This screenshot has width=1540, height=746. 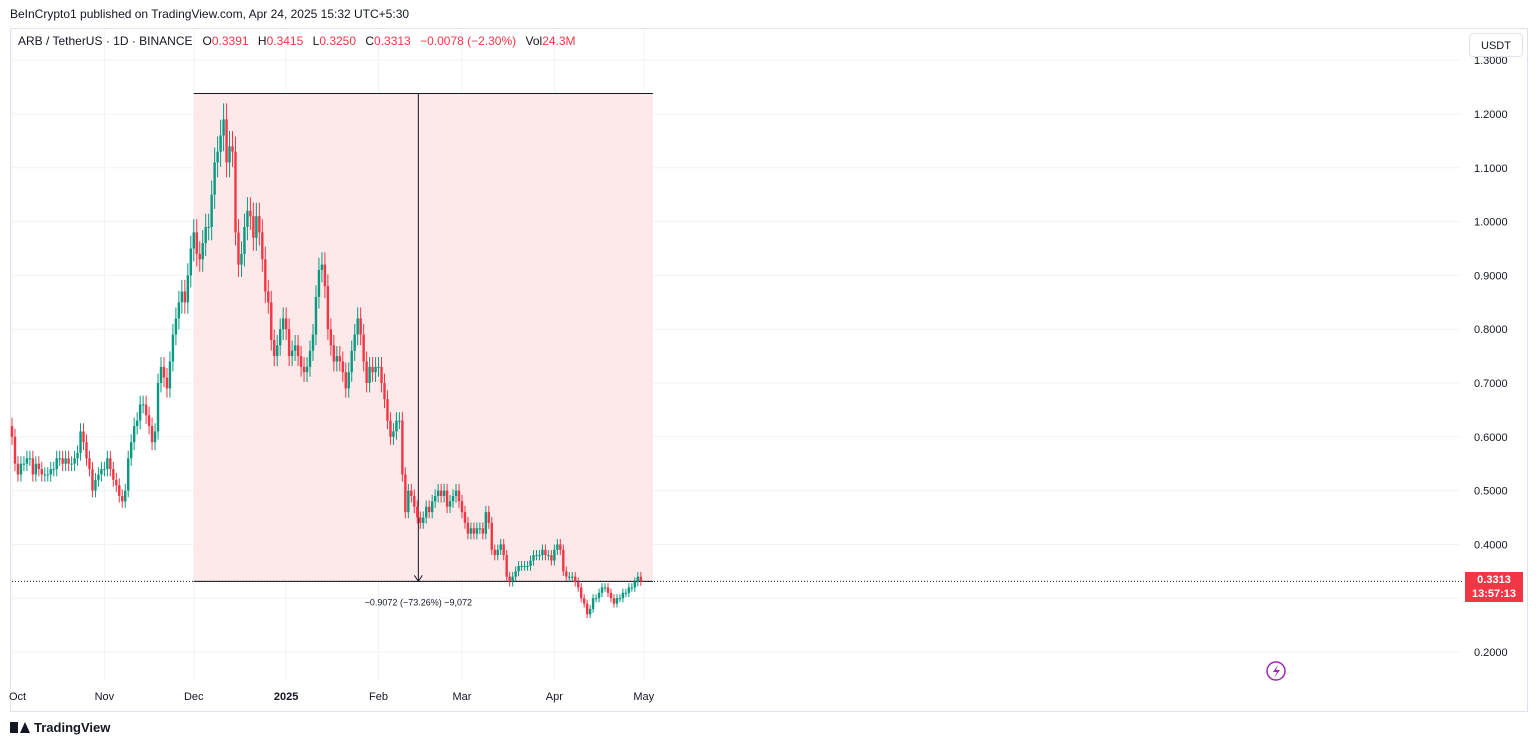 I want to click on open-label: O, so click(x=207, y=41).